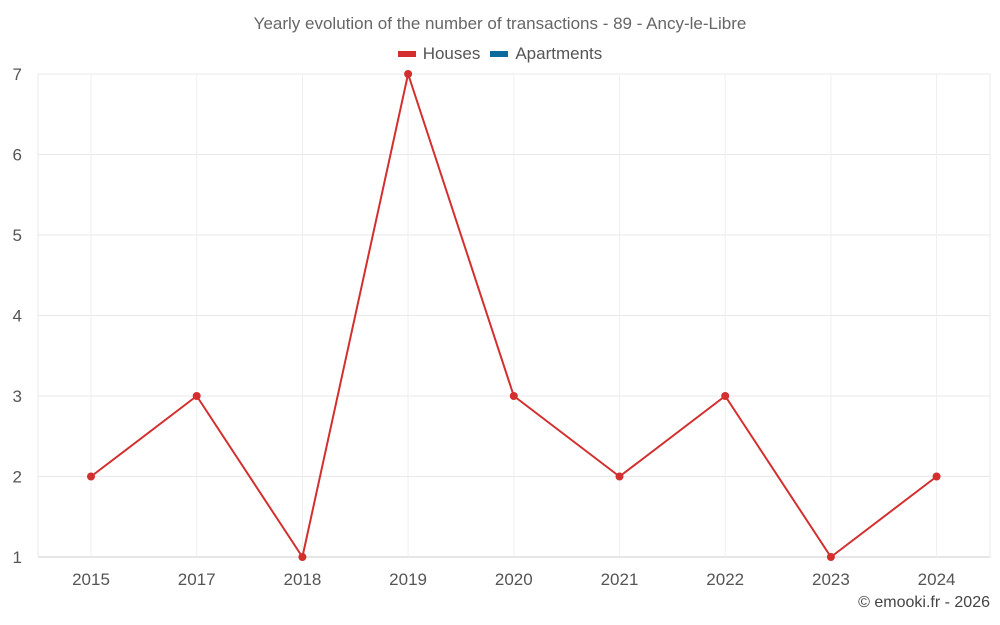 The width and height of the screenshot is (1000, 625). What do you see at coordinates (937, 579) in the screenshot?
I see `x-tick-label: 2024` at bounding box center [937, 579].